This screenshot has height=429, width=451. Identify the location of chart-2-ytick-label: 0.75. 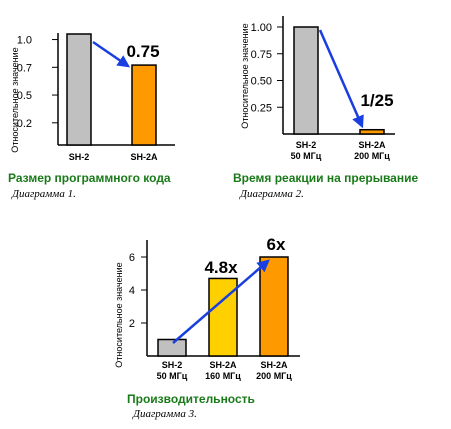
(261, 55).